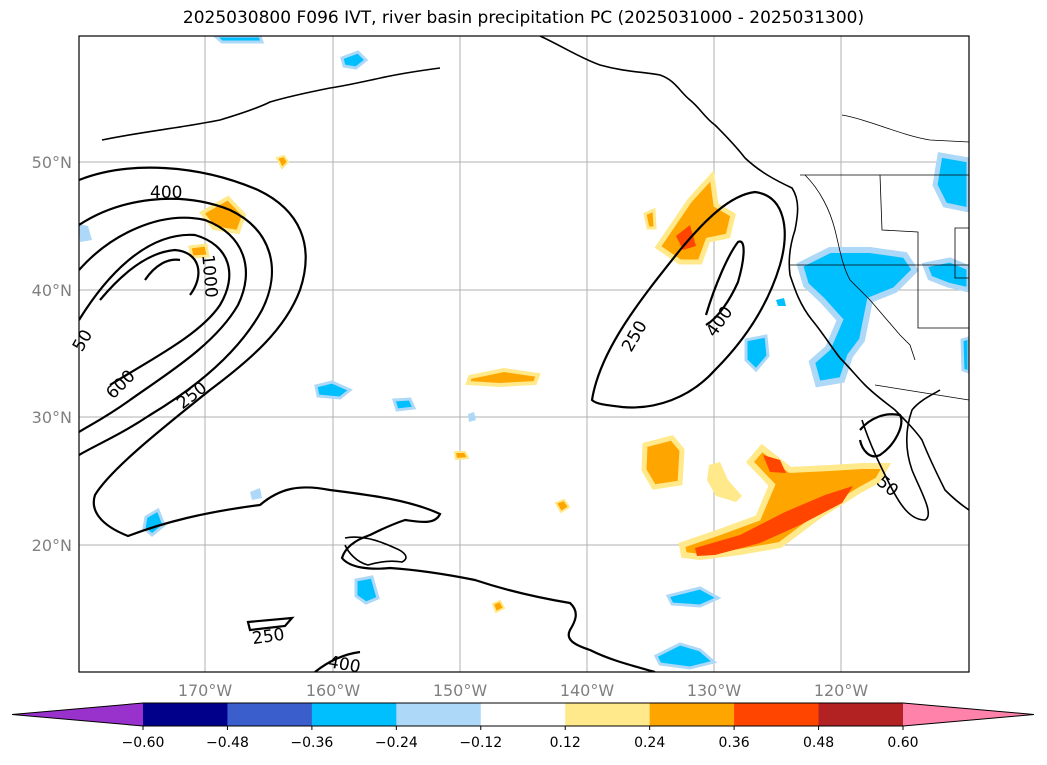  What do you see at coordinates (879, 257) in the screenshot?
I see `borders` at bounding box center [879, 257].